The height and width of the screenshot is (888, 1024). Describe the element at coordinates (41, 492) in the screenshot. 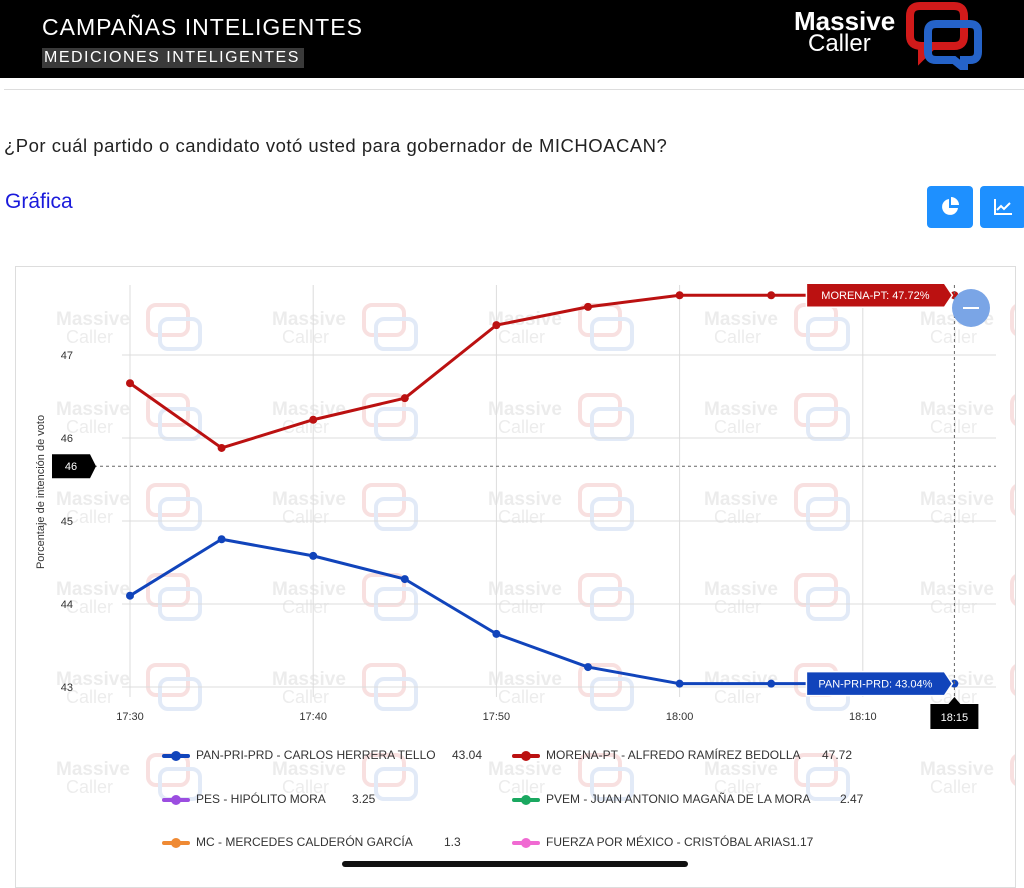

I see `y-axis-label: Porcentaje de intención de voto` at that location.